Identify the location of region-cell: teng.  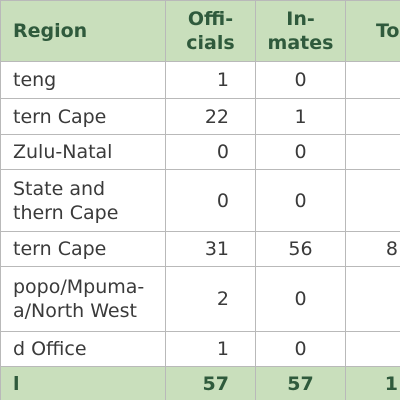
(83, 80).